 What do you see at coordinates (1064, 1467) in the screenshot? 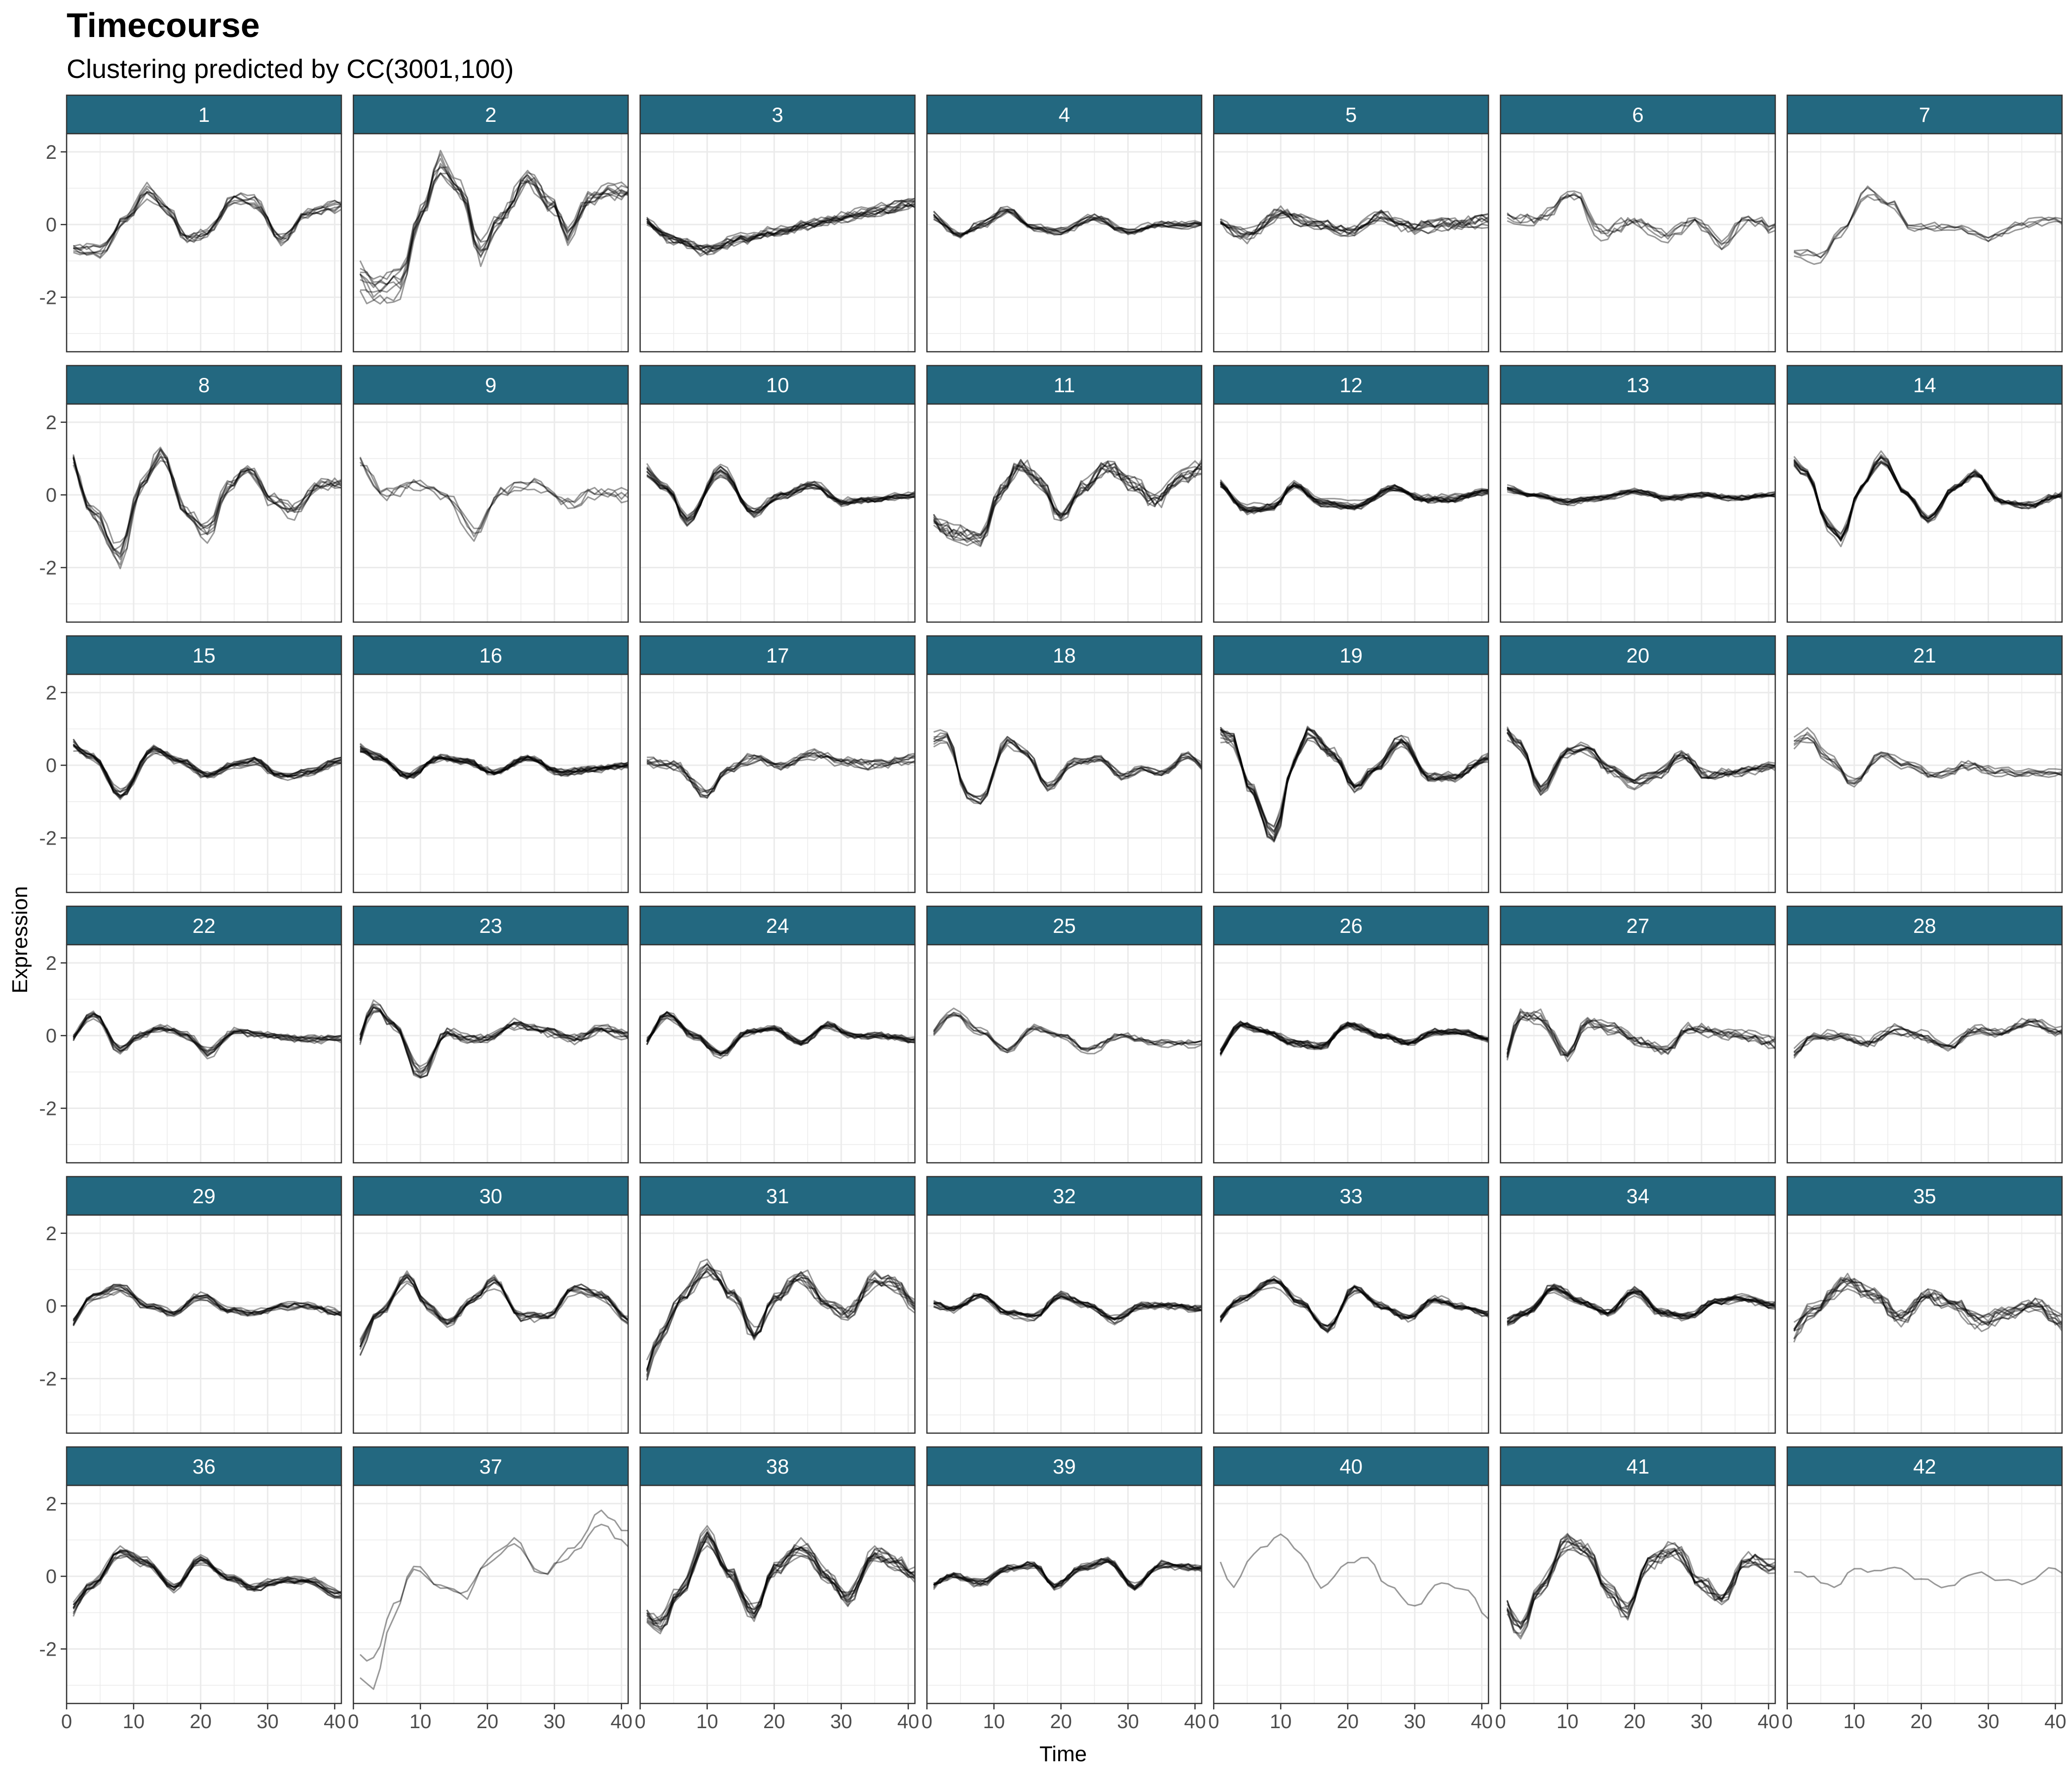
I see `facet-strip-label: 39` at bounding box center [1064, 1467].